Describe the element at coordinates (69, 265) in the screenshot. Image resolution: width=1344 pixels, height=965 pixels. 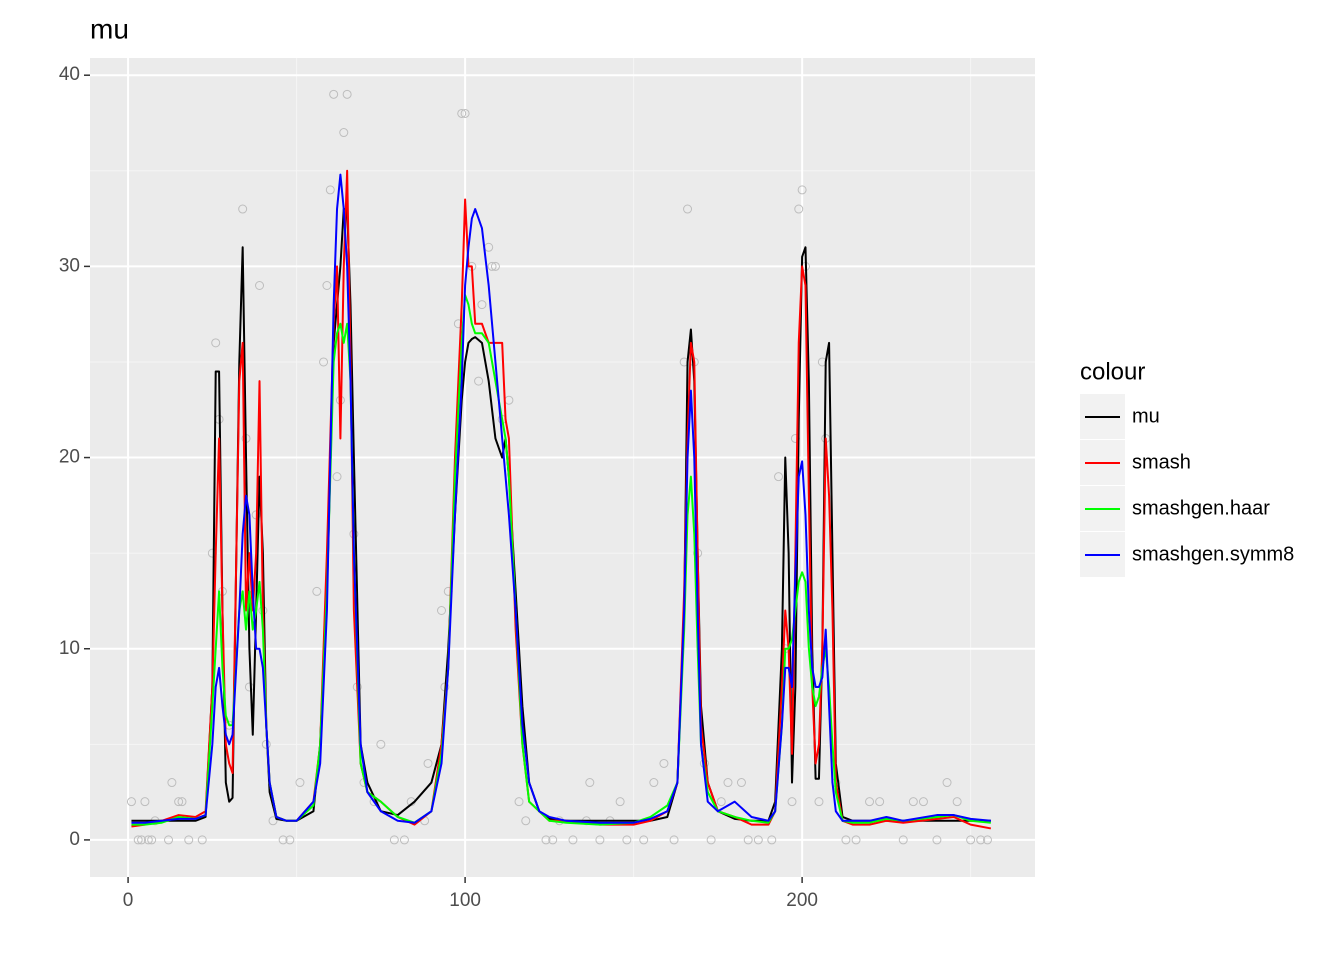
I see `y-tick-label: 30` at that location.